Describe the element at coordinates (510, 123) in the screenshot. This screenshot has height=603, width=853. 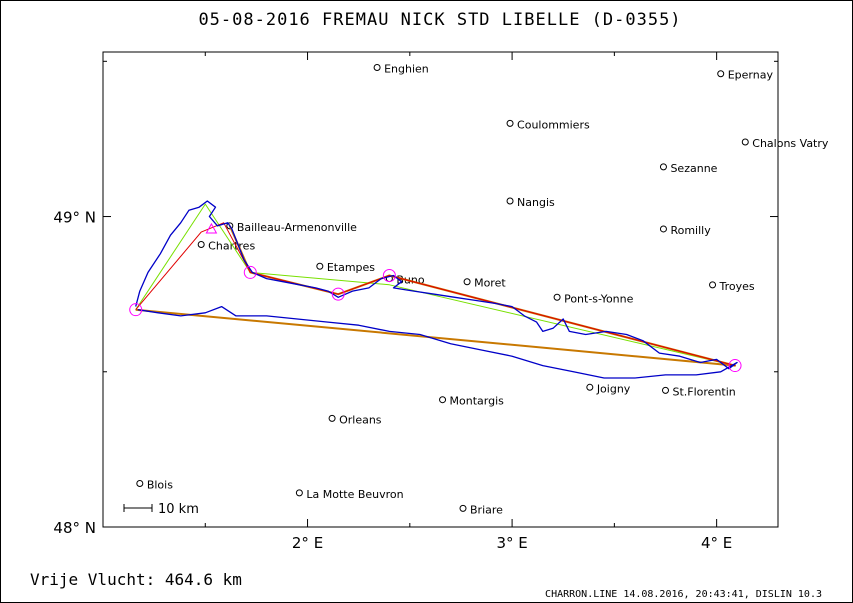
I see `place-dot-coulommiers` at that location.